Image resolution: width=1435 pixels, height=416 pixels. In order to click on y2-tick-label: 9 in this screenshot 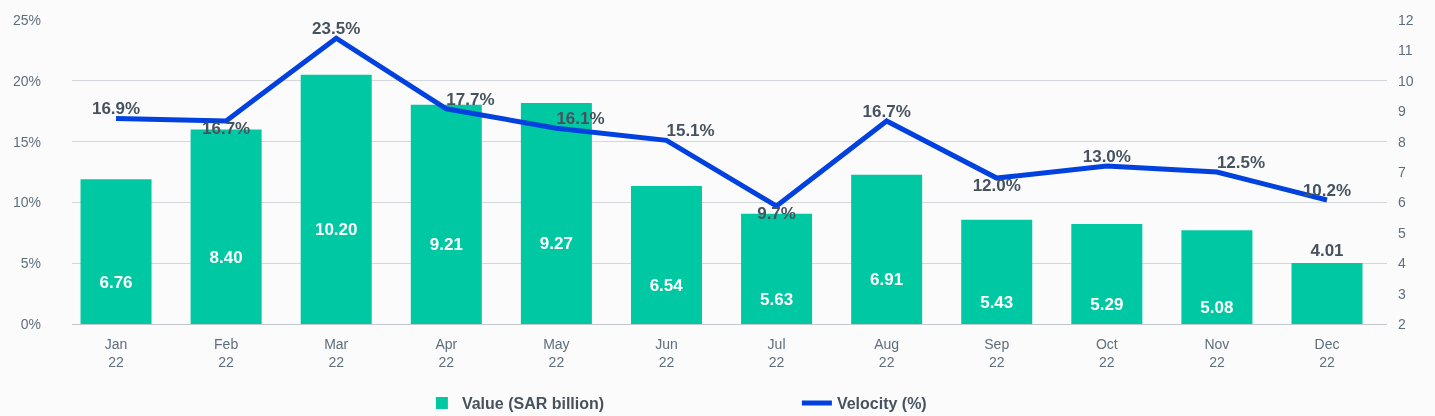, I will do `click(1402, 111)`.